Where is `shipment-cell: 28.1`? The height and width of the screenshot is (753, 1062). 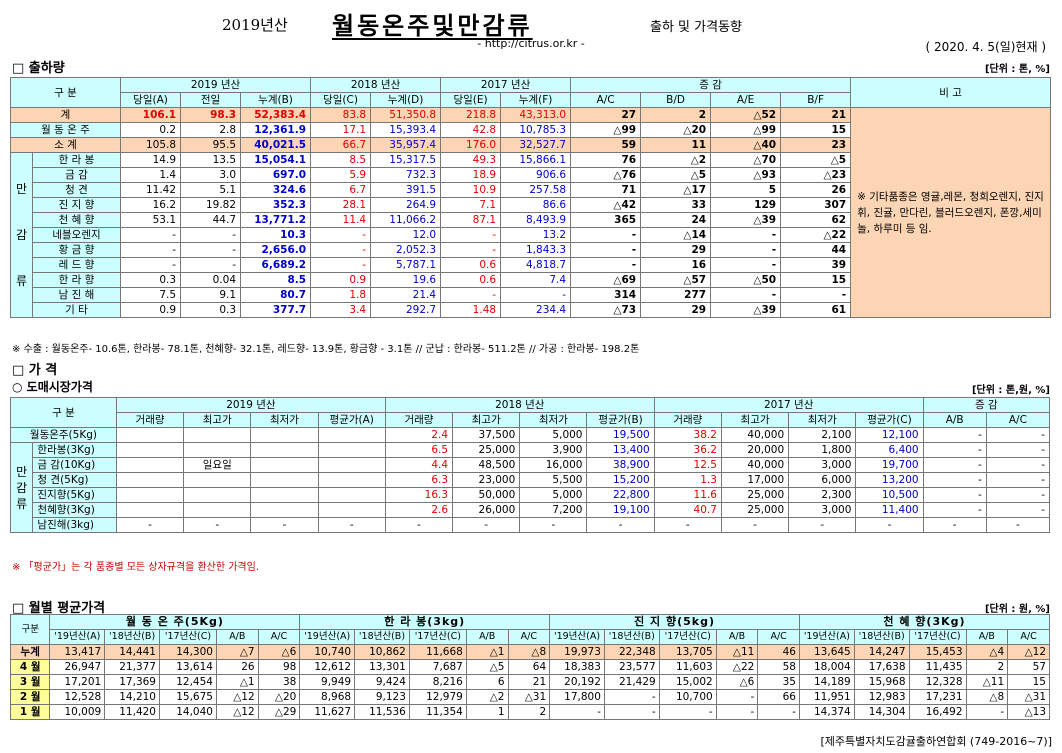 shipment-cell: 28.1 is located at coordinates (341, 205).